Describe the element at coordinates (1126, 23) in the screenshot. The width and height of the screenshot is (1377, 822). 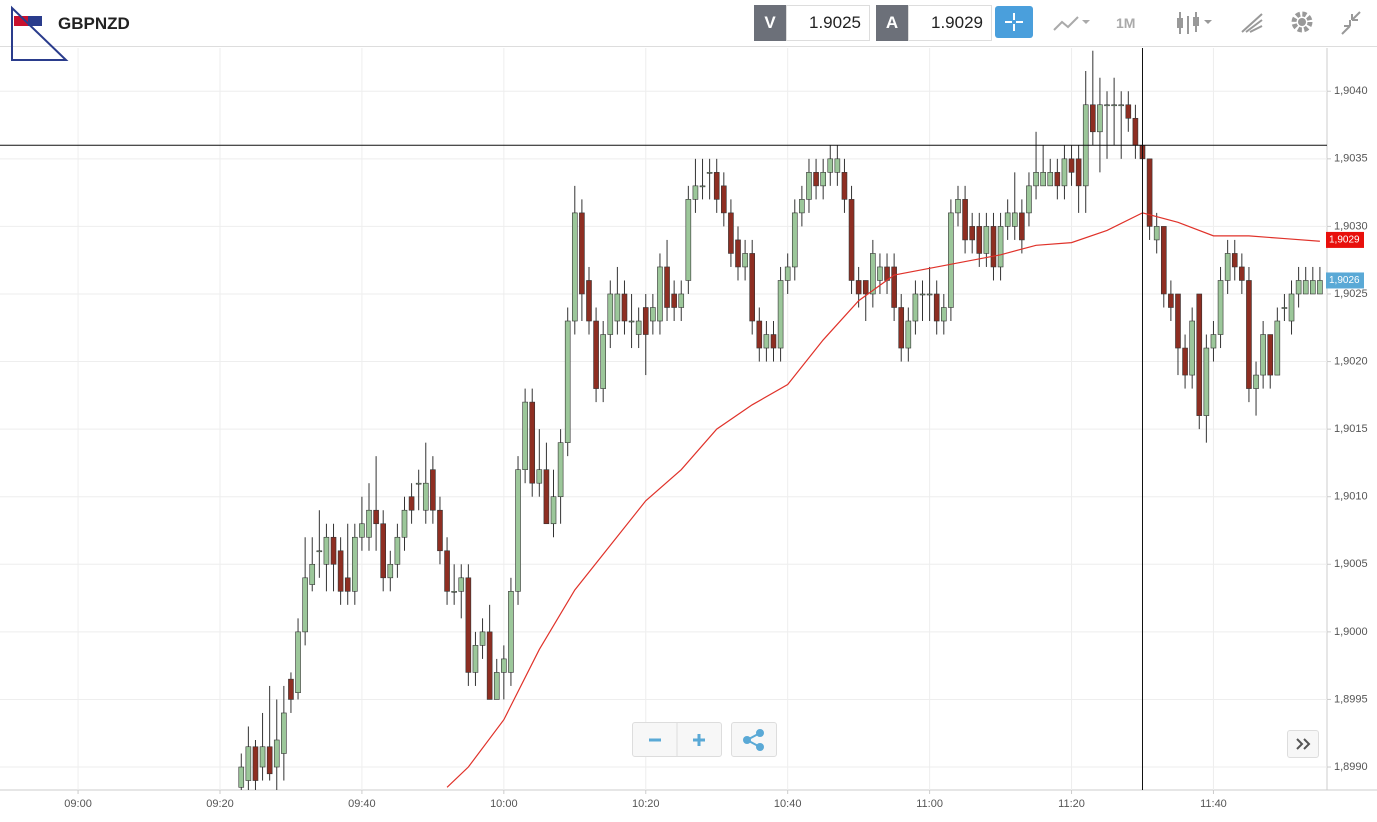
I see `timeframe: 1M` at that location.